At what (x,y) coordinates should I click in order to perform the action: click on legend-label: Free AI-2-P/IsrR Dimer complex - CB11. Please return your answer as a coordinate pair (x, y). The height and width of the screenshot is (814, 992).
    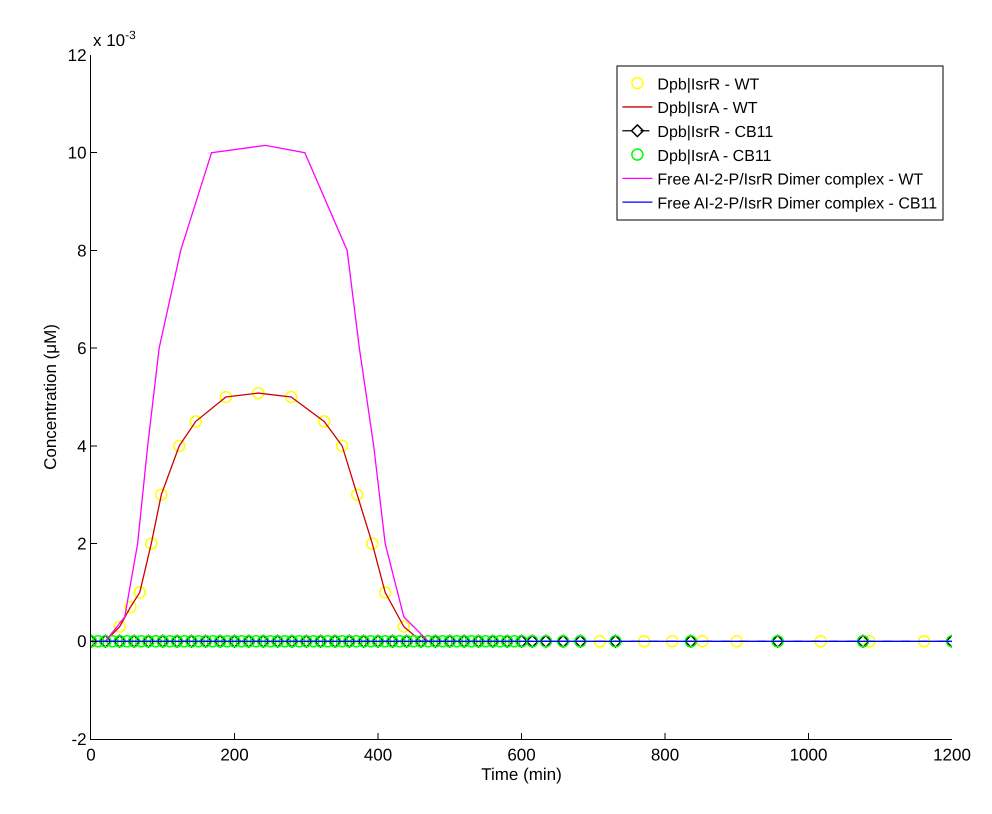
    Looking at the image, I should click on (797, 203).